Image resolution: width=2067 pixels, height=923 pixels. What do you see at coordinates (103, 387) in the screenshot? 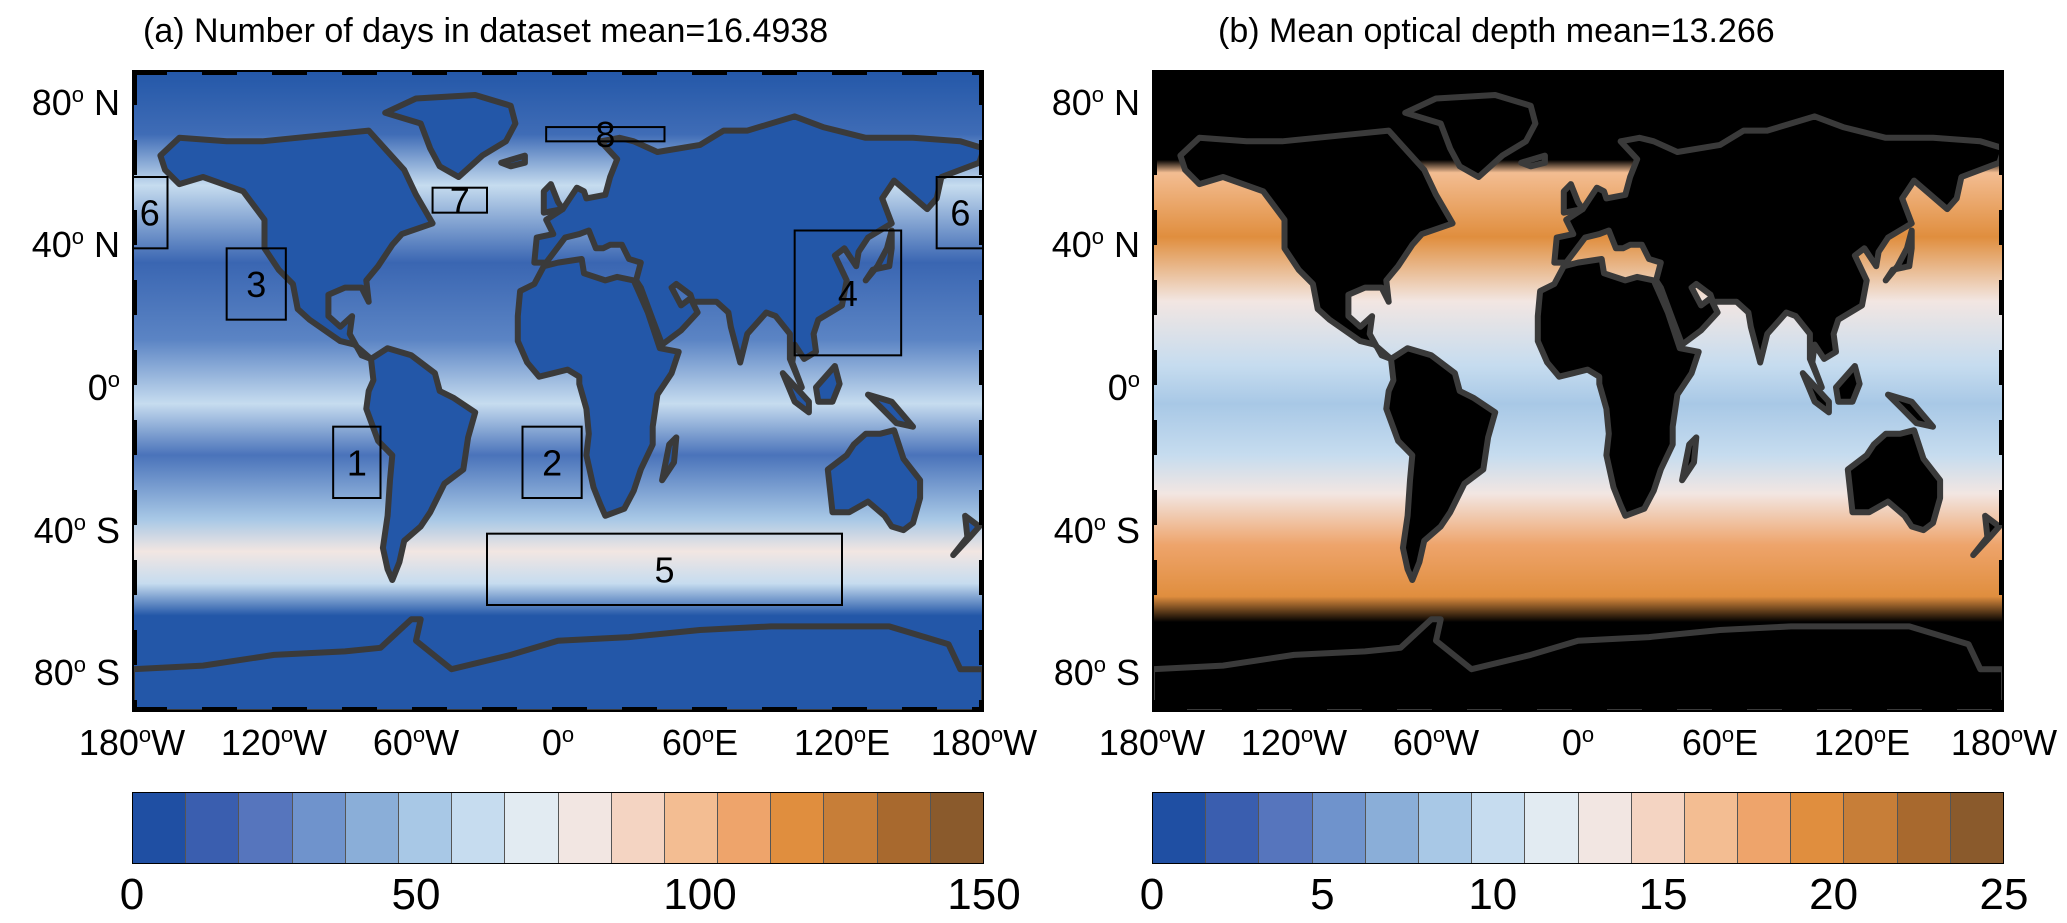
I see `lat-tick-label: 0o` at bounding box center [103, 387].